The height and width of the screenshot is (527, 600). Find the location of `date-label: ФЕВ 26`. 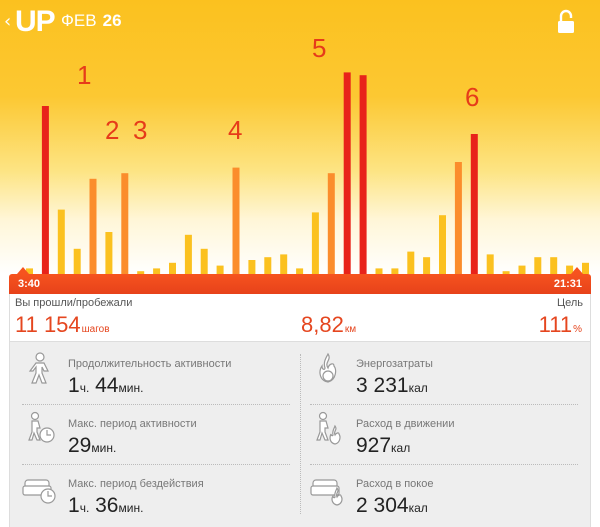

date-label: ФЕВ 26 is located at coordinates (91, 21).